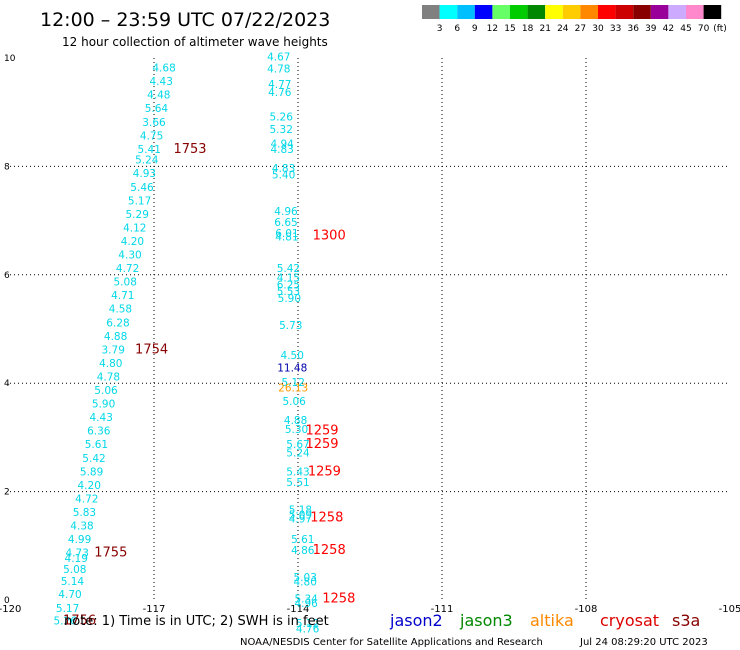  Describe the element at coordinates (163, 69) in the screenshot. I see `wave-height-label: 4.68` at that location.